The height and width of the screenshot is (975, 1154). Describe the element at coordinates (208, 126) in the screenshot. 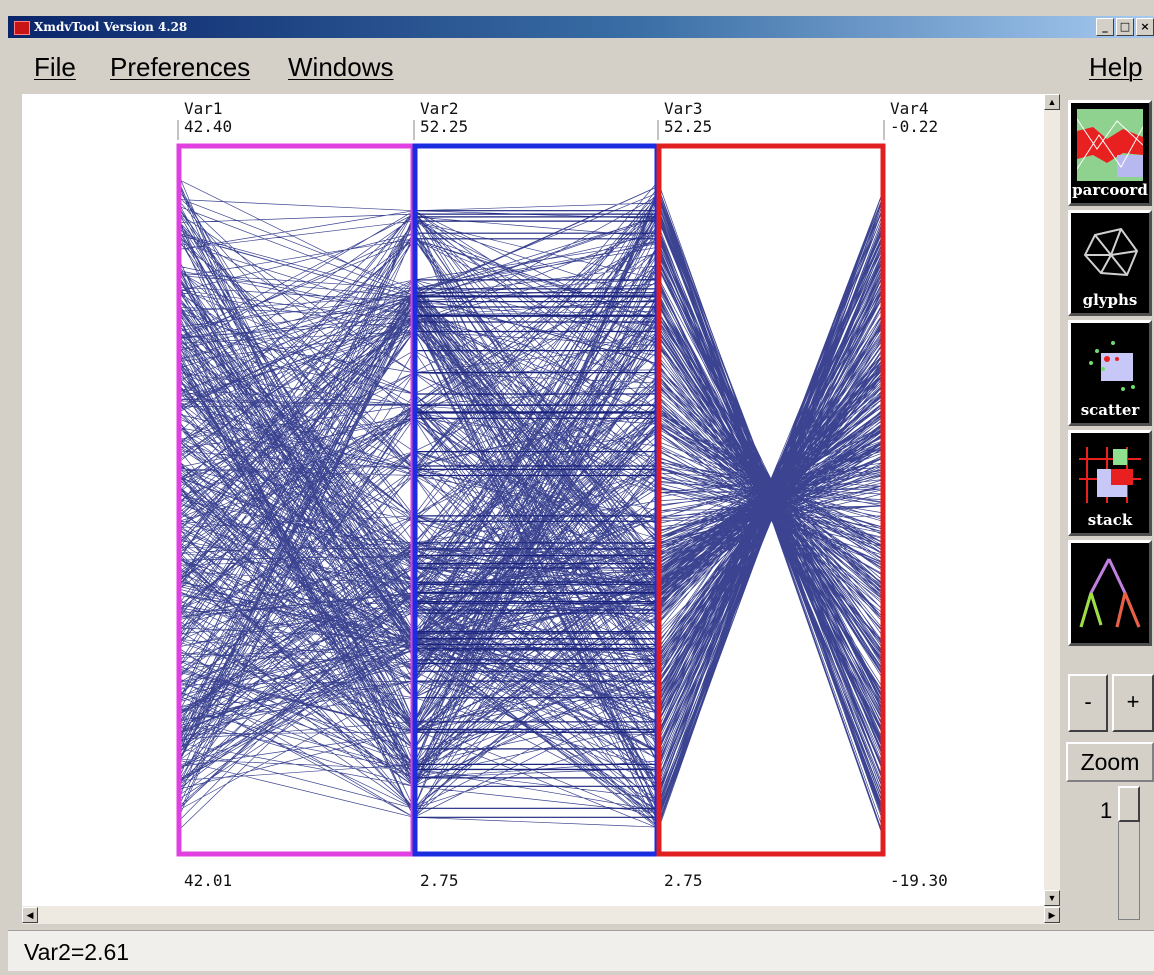

I see `axis-max-var1: 42.40` at that location.